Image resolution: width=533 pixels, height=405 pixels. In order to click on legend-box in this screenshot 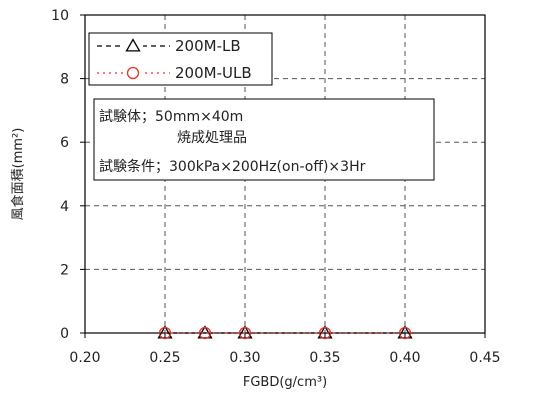, I will do `click(180, 59)`.